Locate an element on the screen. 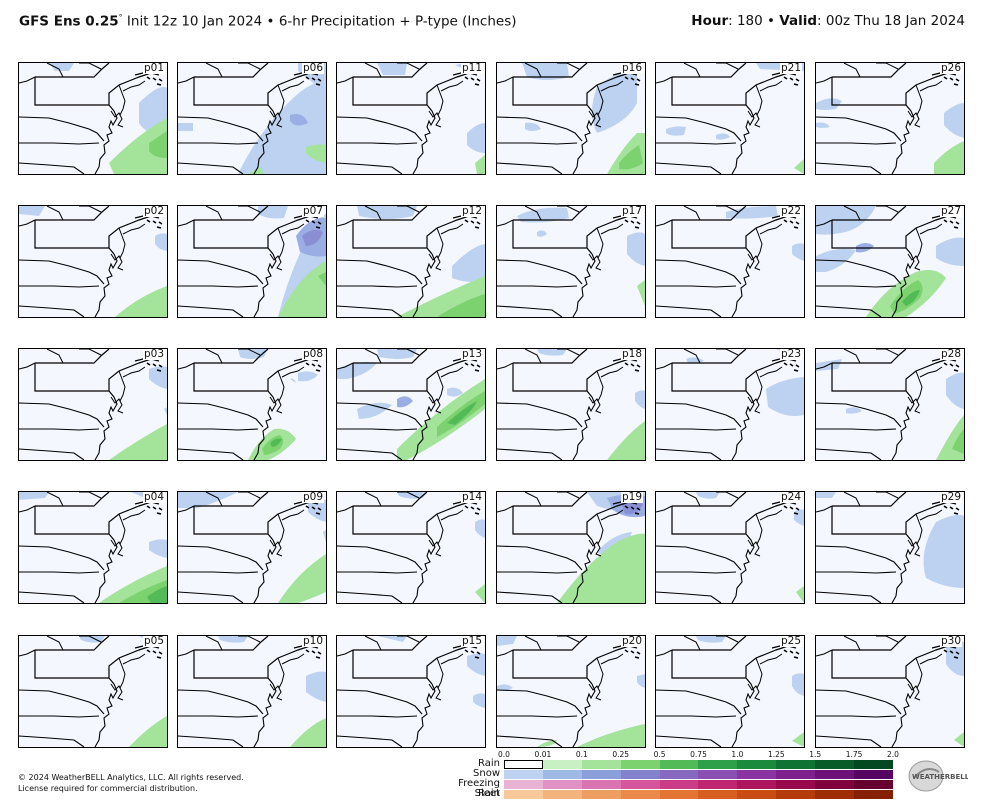 This screenshot has width=984, height=808. member-panel-p20: p20 is located at coordinates (571, 691).